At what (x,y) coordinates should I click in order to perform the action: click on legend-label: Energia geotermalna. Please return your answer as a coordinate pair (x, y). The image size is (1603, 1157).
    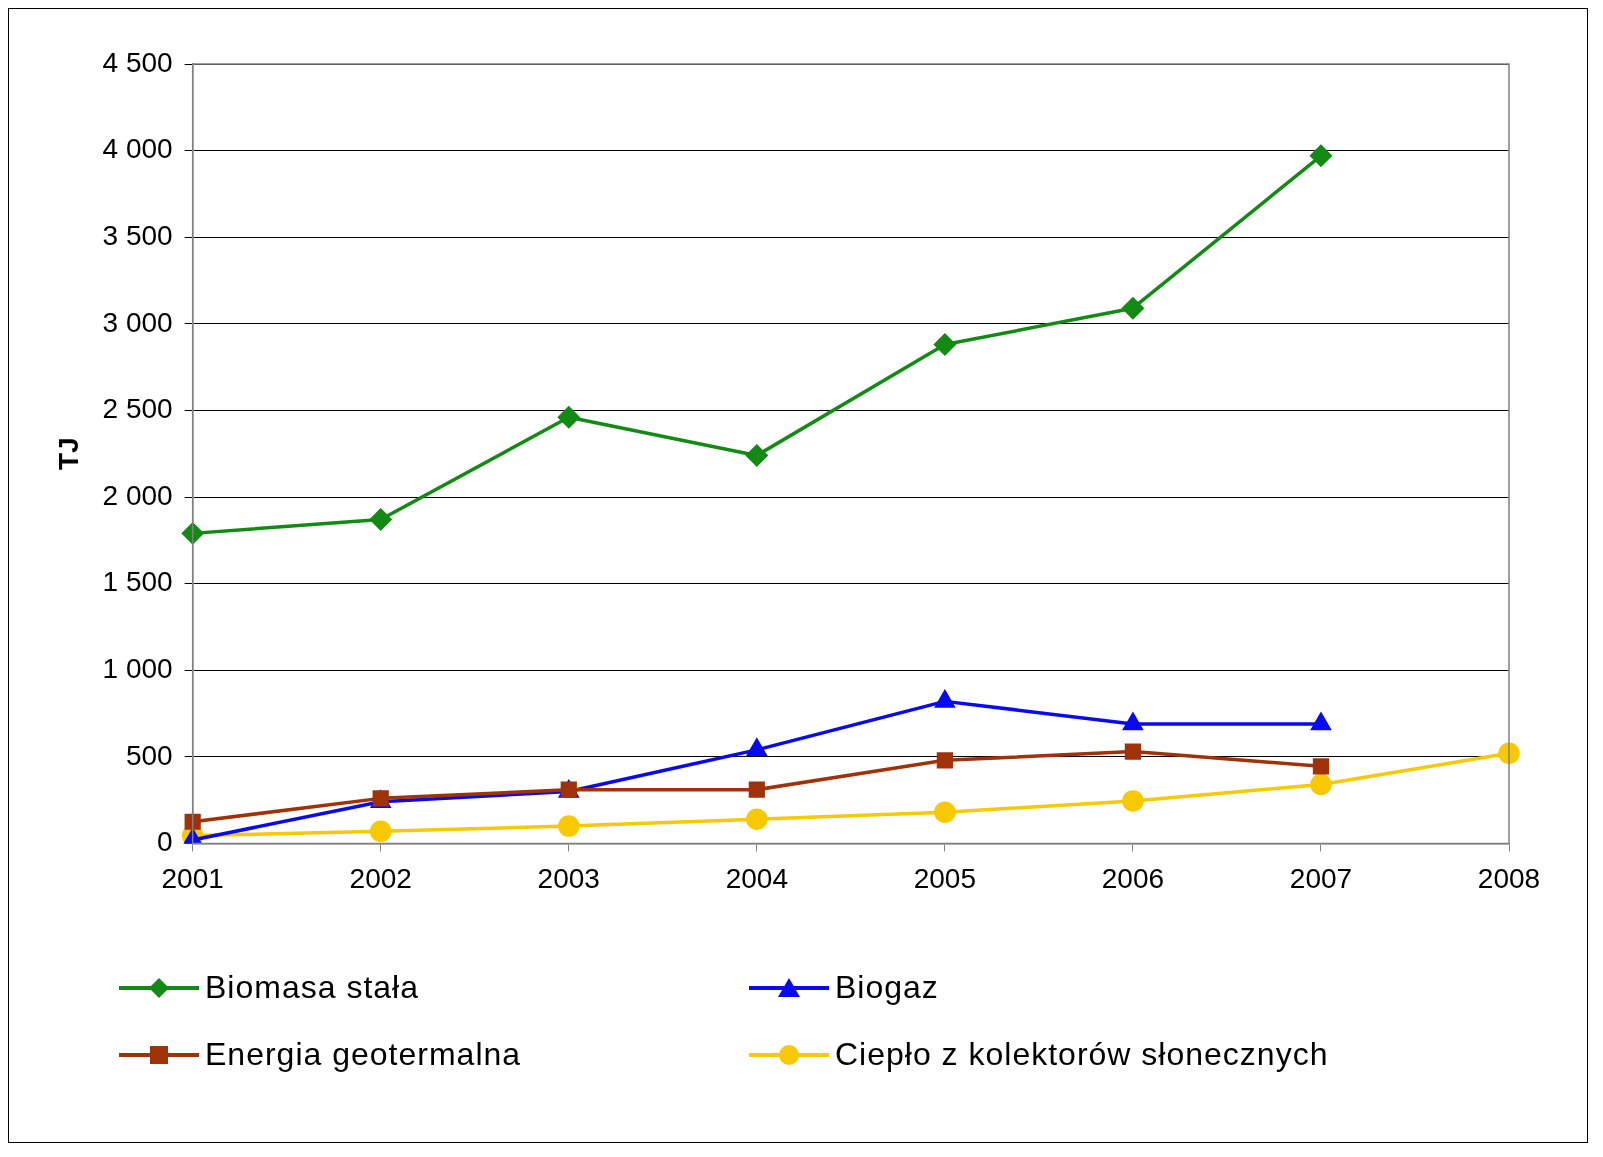
    Looking at the image, I should click on (363, 1054).